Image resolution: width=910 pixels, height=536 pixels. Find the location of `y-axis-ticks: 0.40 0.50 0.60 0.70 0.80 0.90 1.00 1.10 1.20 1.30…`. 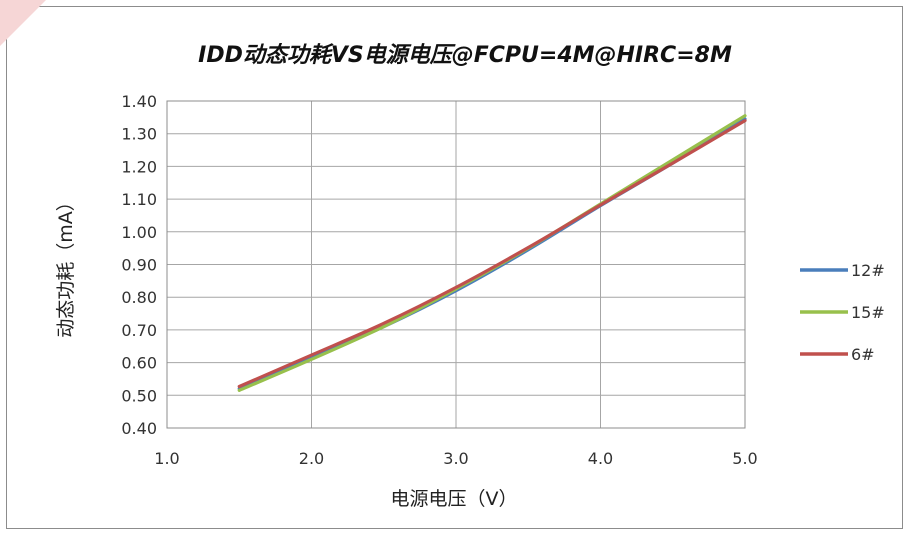

y-axis-ticks: 0.40 0.50 0.60 0.70 0.80 0.90 1.00 1.10 1.20 1.30… is located at coordinates (139, 265).